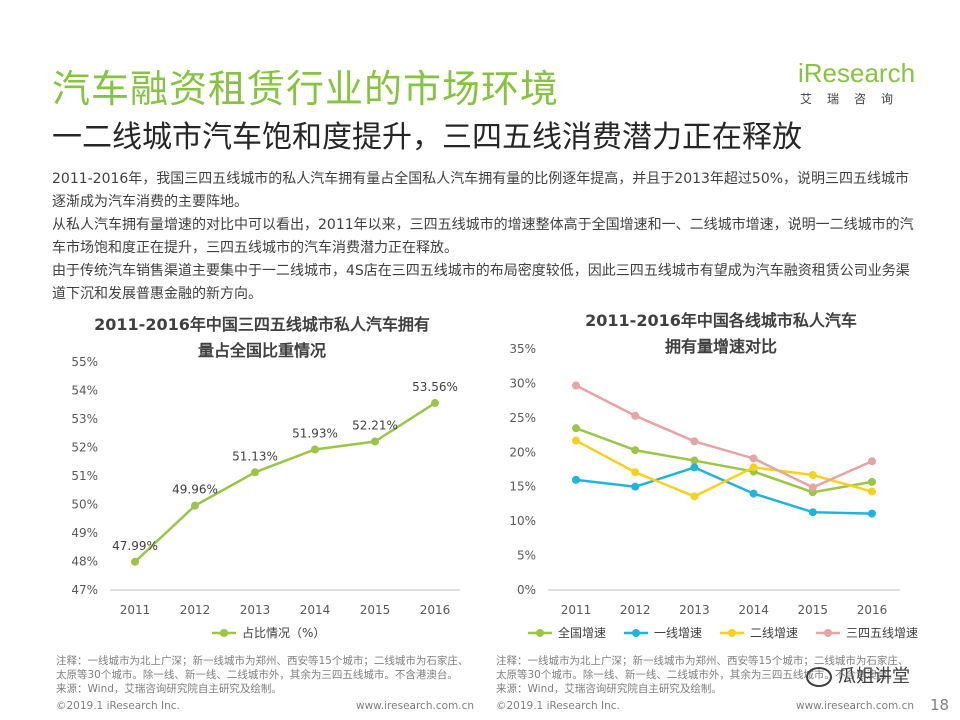 Image resolution: width=960 pixels, height=720 pixels. I want to click on iresearch-logo: iResearch 艾瑞咨询, so click(855, 84).